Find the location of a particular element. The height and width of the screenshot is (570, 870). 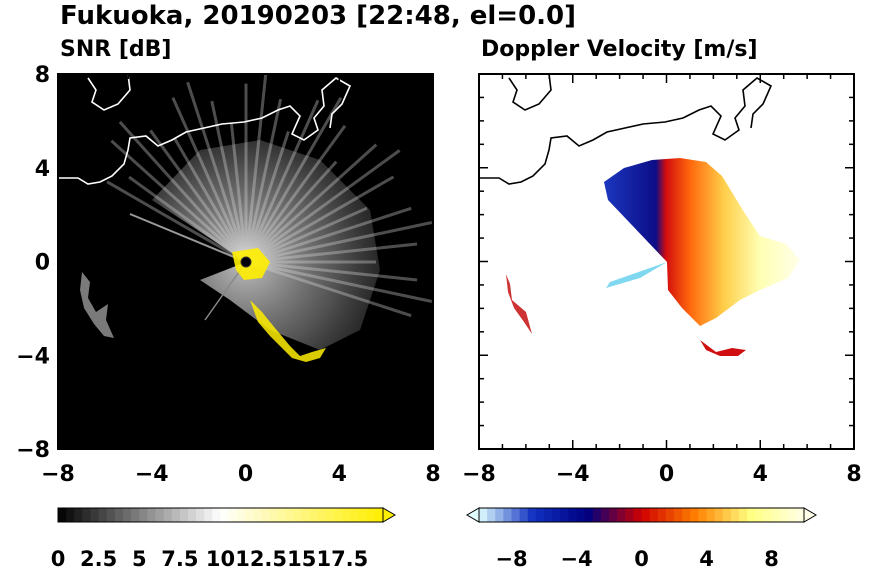

figure-title: Fukuoka, 20190203 [22:48, el=0.0] is located at coordinates (318, 16).